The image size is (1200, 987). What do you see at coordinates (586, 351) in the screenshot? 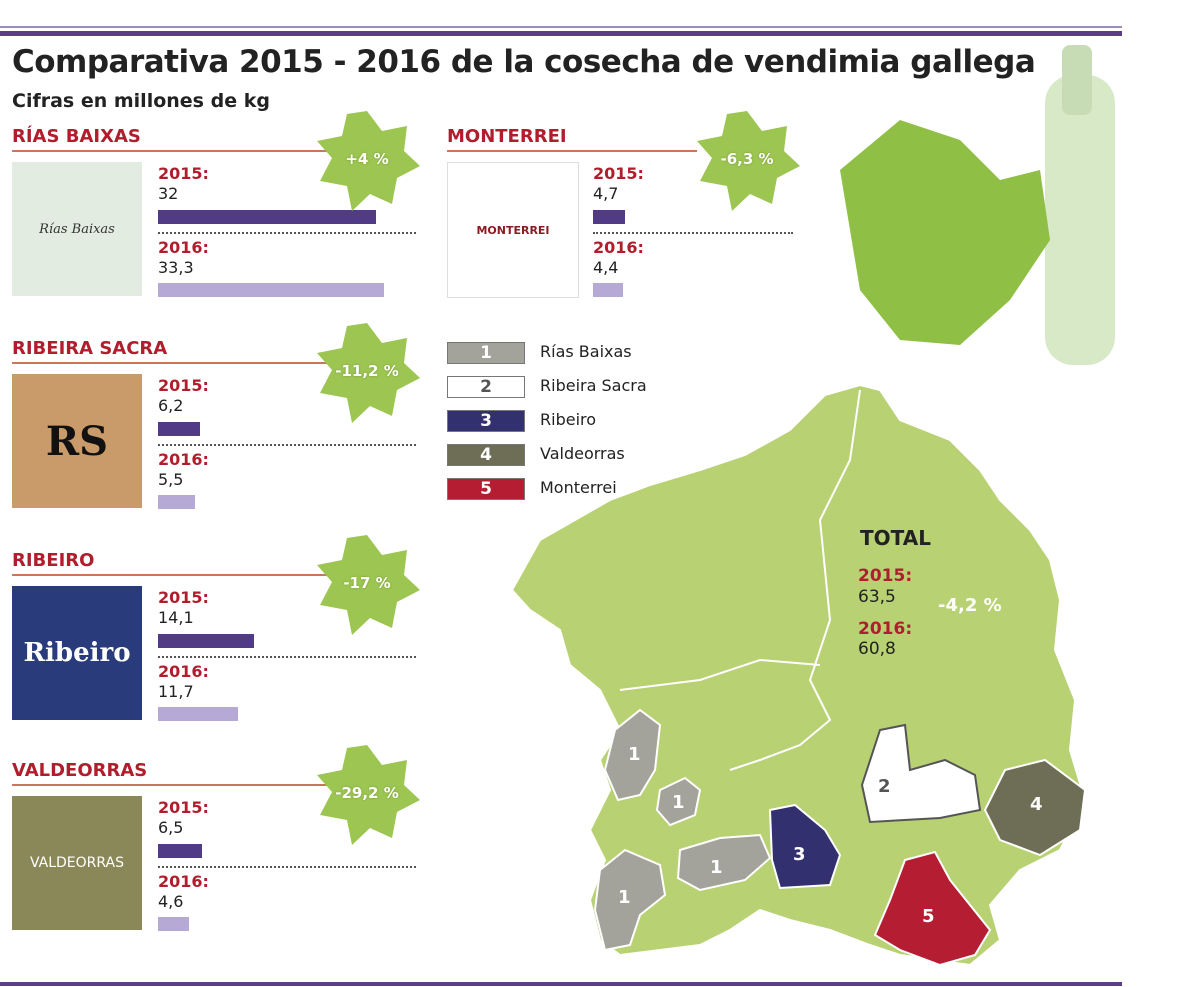
I see `legend-label: Rías Baixas` at bounding box center [586, 351].